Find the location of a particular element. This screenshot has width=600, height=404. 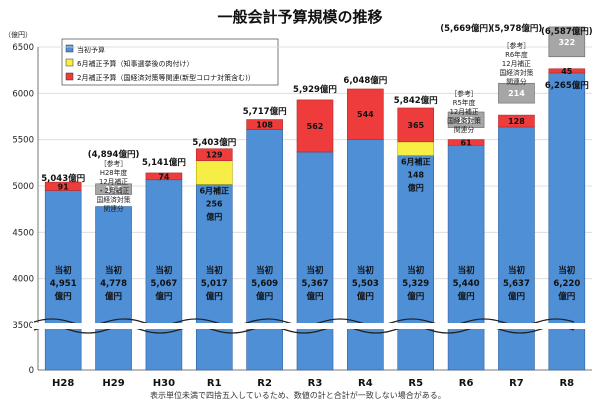

legend-label: 6月補正予算（知事選挙後の肉付け） is located at coordinates (135, 63).